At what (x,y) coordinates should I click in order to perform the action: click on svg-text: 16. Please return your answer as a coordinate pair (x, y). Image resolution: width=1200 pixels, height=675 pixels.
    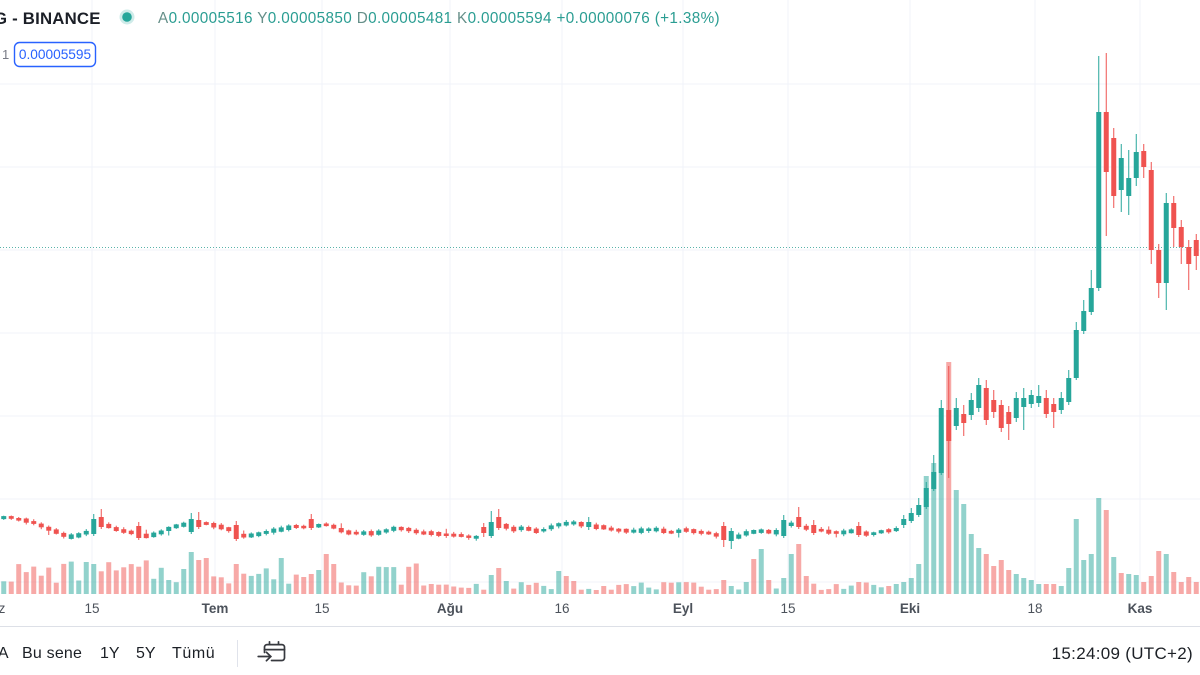
    Looking at the image, I should click on (561, 608).